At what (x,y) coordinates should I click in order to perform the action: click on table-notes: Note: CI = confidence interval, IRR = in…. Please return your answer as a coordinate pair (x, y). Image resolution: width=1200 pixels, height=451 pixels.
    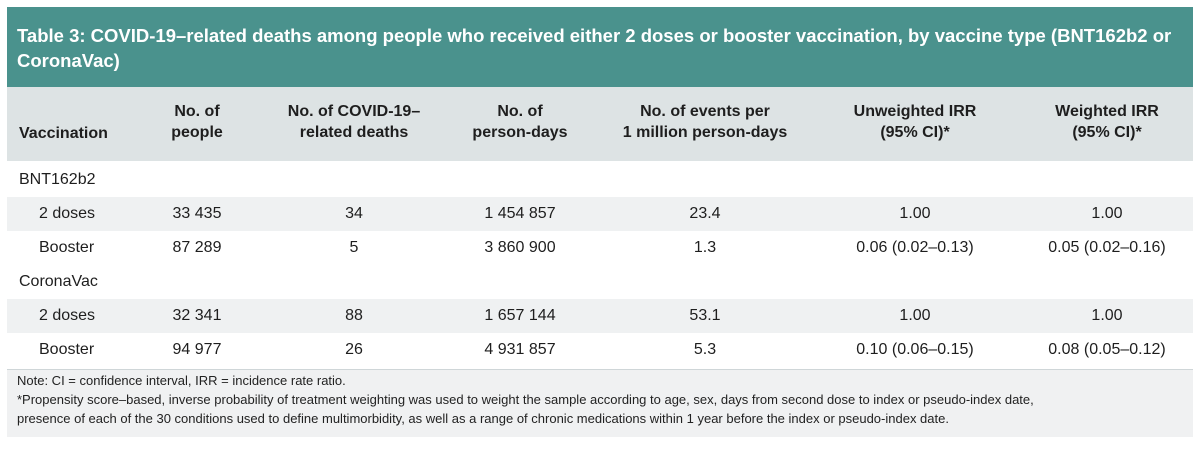
    Looking at the image, I should click on (600, 399).